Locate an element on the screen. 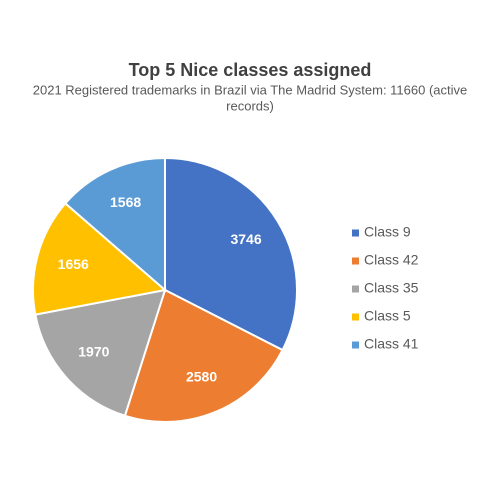  data-label: 1970 is located at coordinates (93, 352).